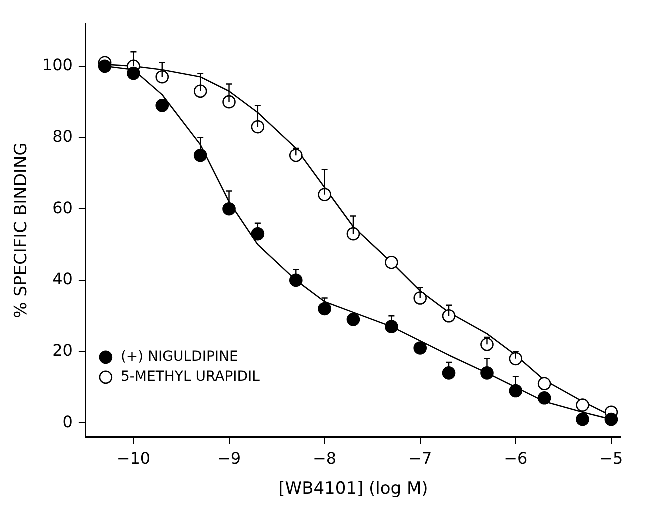  What do you see at coordinates (62, 136) in the screenshot?
I see `y-tick-label: 80` at bounding box center [62, 136].